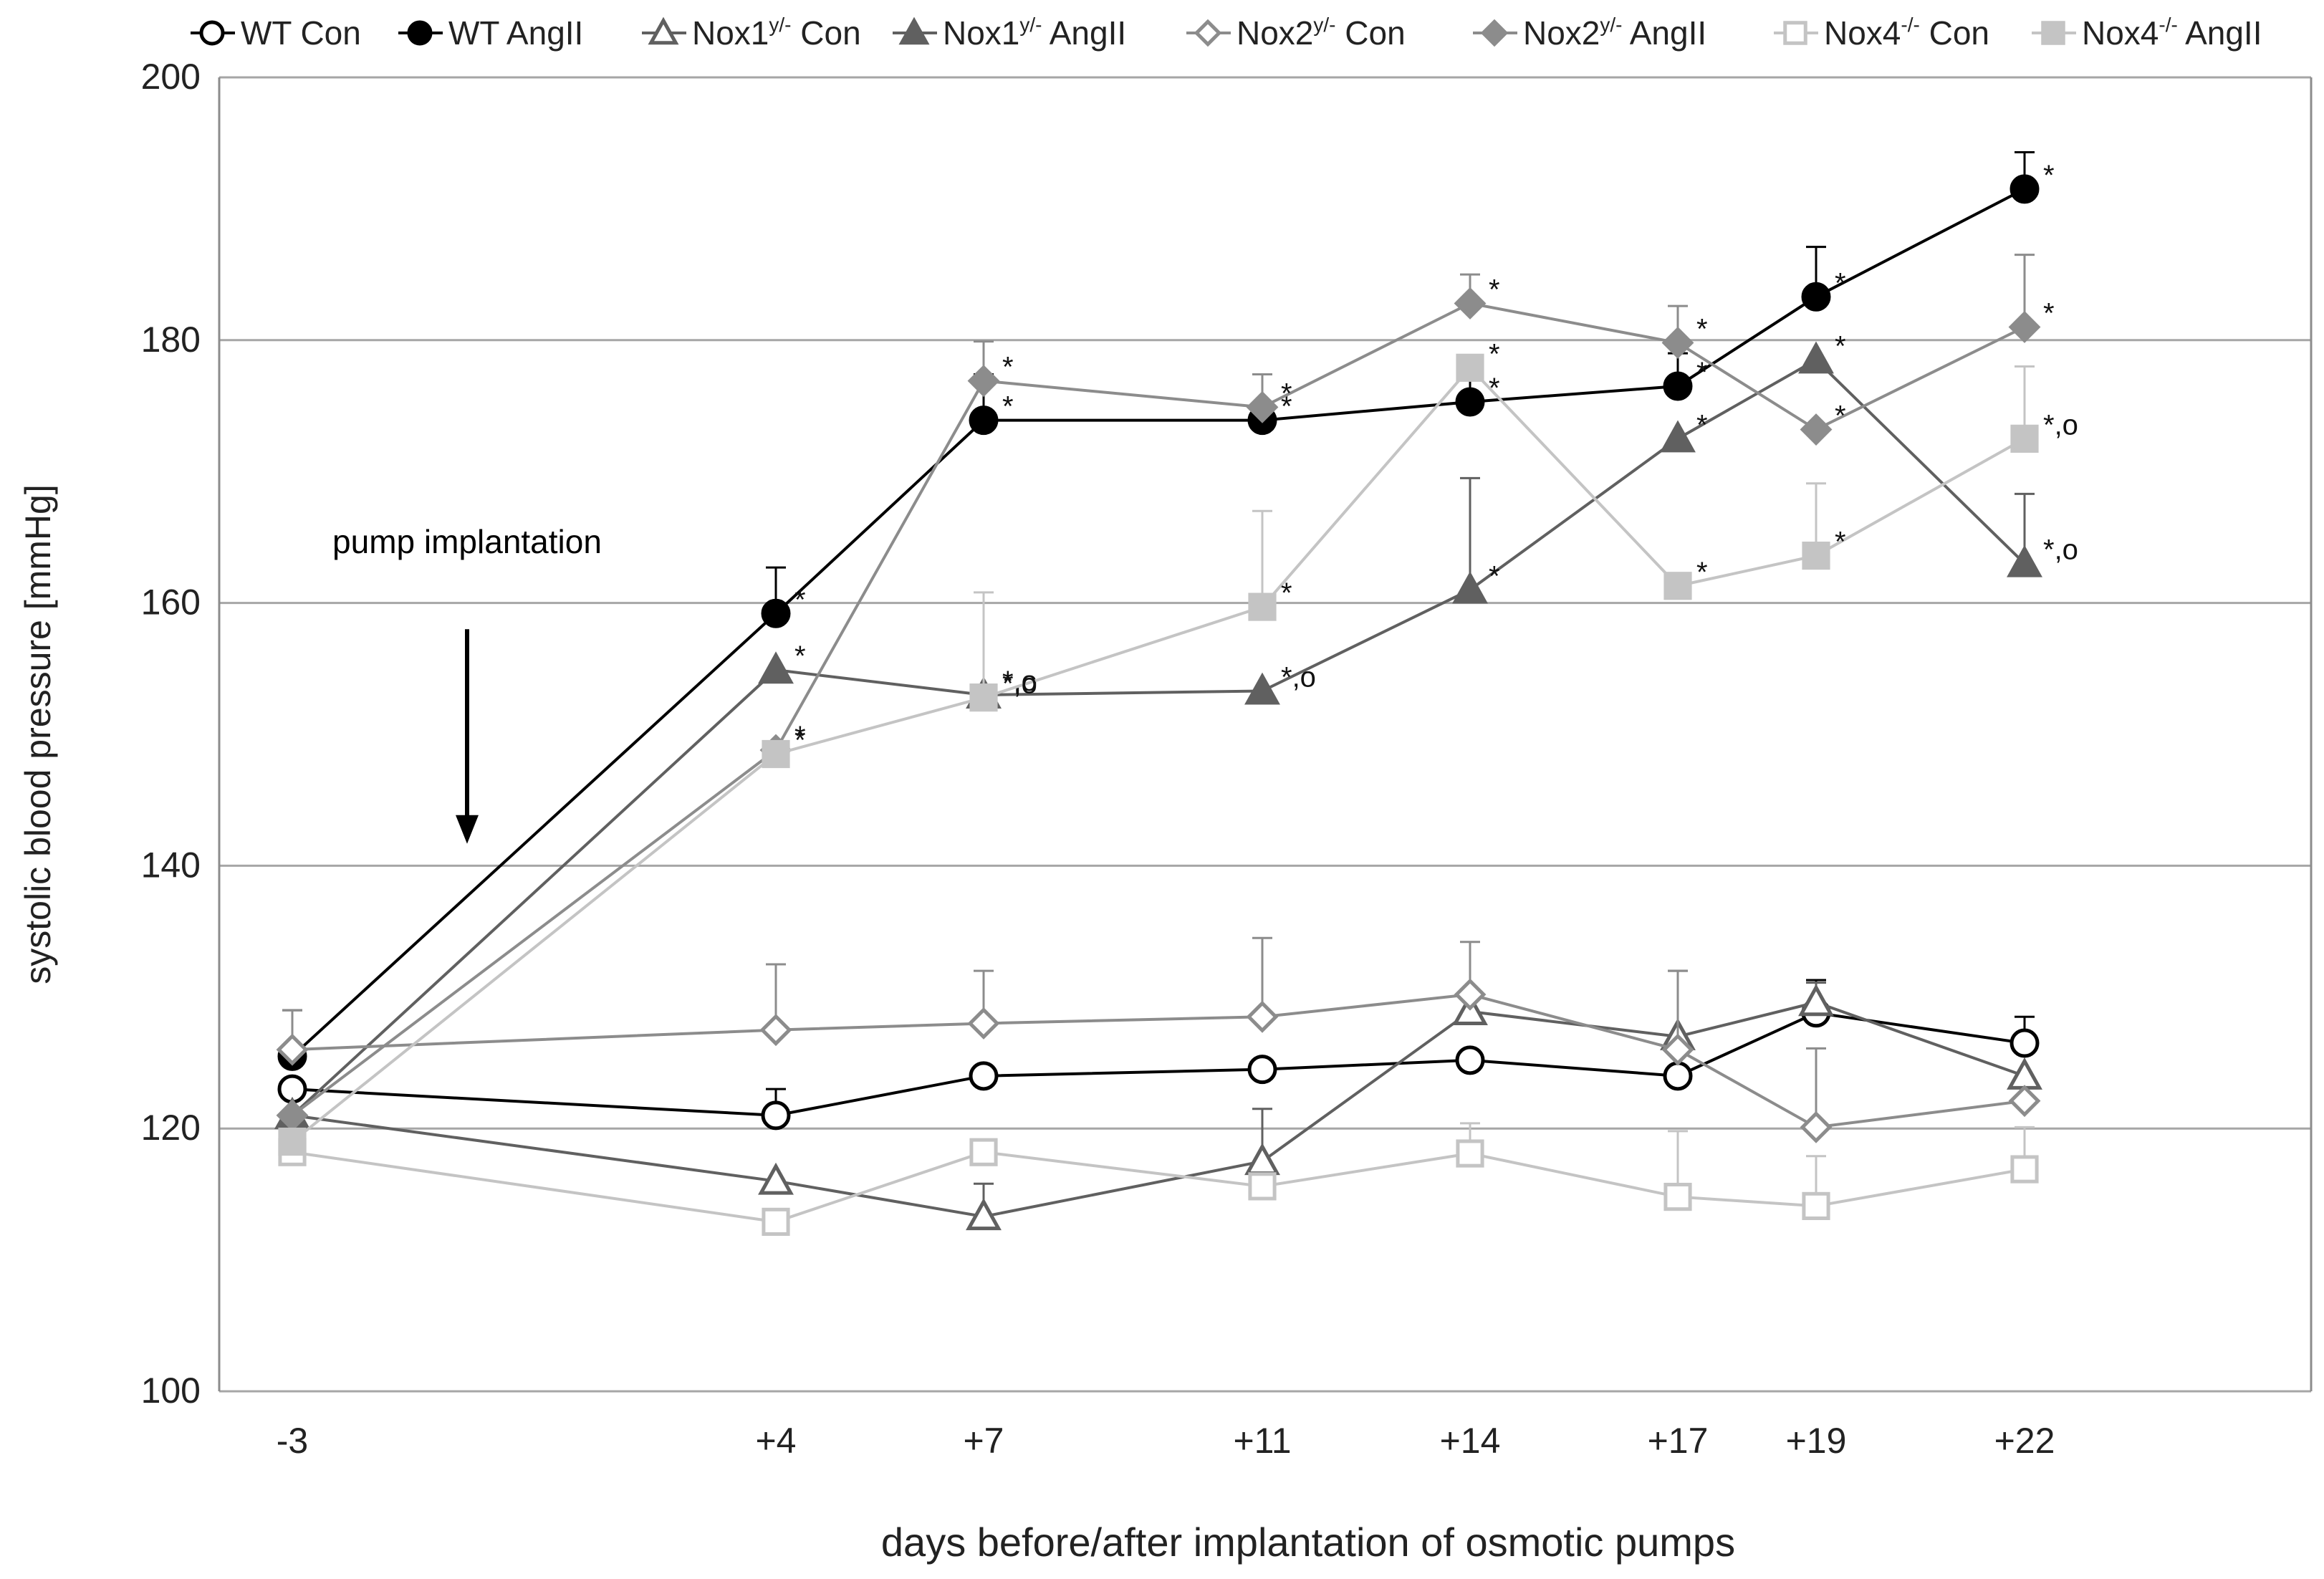 This screenshot has width=2324, height=1579. What do you see at coordinates (171, 340) in the screenshot?
I see `y-tick-label: 180` at bounding box center [171, 340].